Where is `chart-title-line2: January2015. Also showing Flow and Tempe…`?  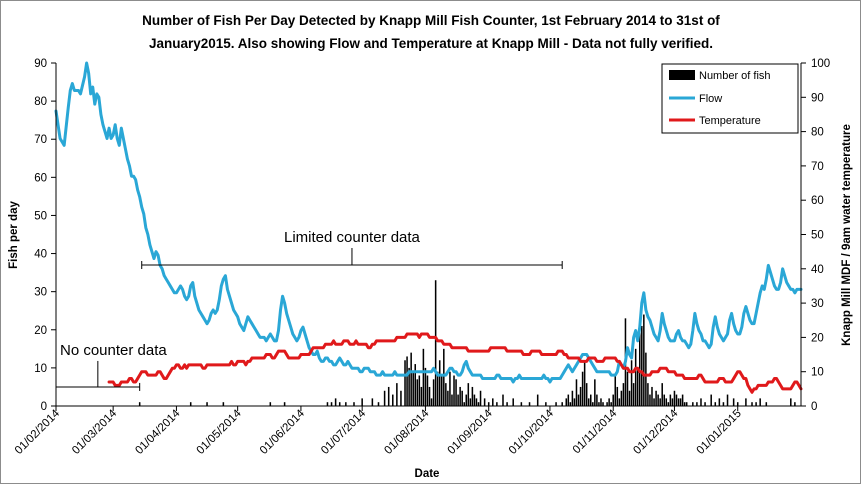 chart-title-line2: January2015. Also showing Flow and Tempe… is located at coordinates (431, 43).